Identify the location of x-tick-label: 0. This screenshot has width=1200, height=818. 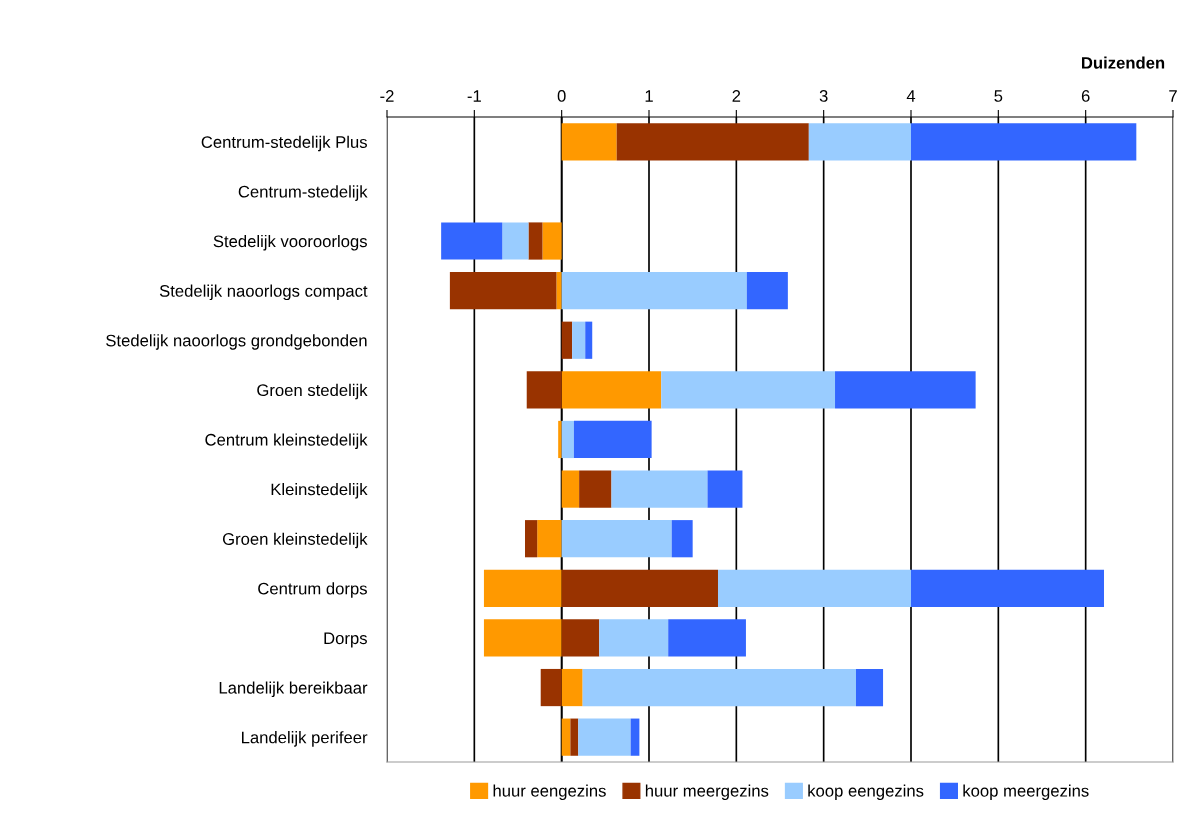
(561, 96).